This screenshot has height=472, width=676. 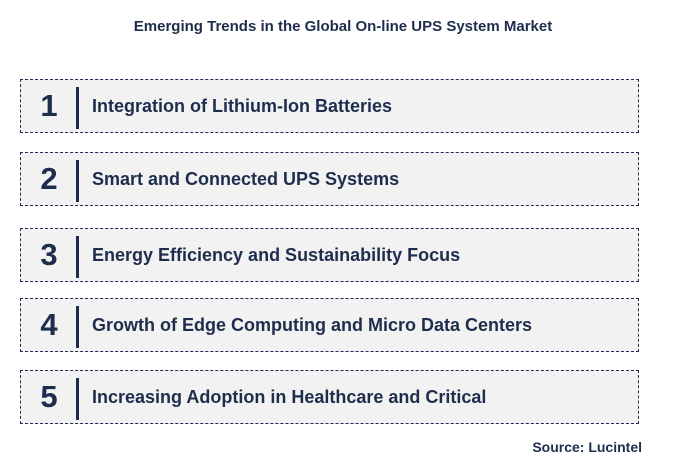 I want to click on trend-number: 5, so click(x=49, y=396).